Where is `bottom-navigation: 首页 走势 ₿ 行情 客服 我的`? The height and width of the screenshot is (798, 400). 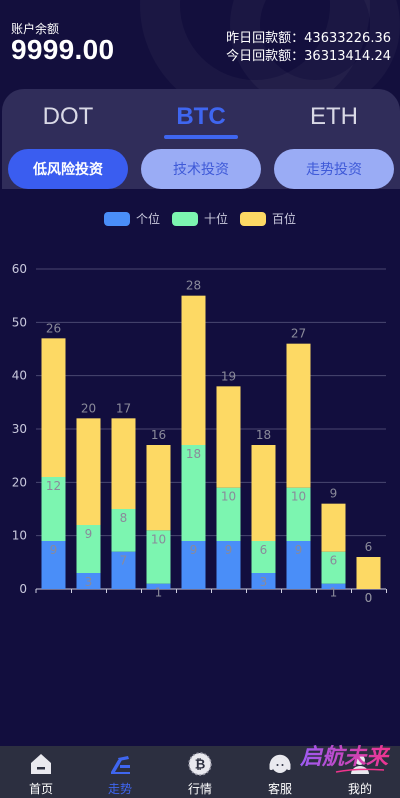
bottom-navigation: 首页 走势 ₿ 行情 客服 我的 is located at coordinates (200, 772).